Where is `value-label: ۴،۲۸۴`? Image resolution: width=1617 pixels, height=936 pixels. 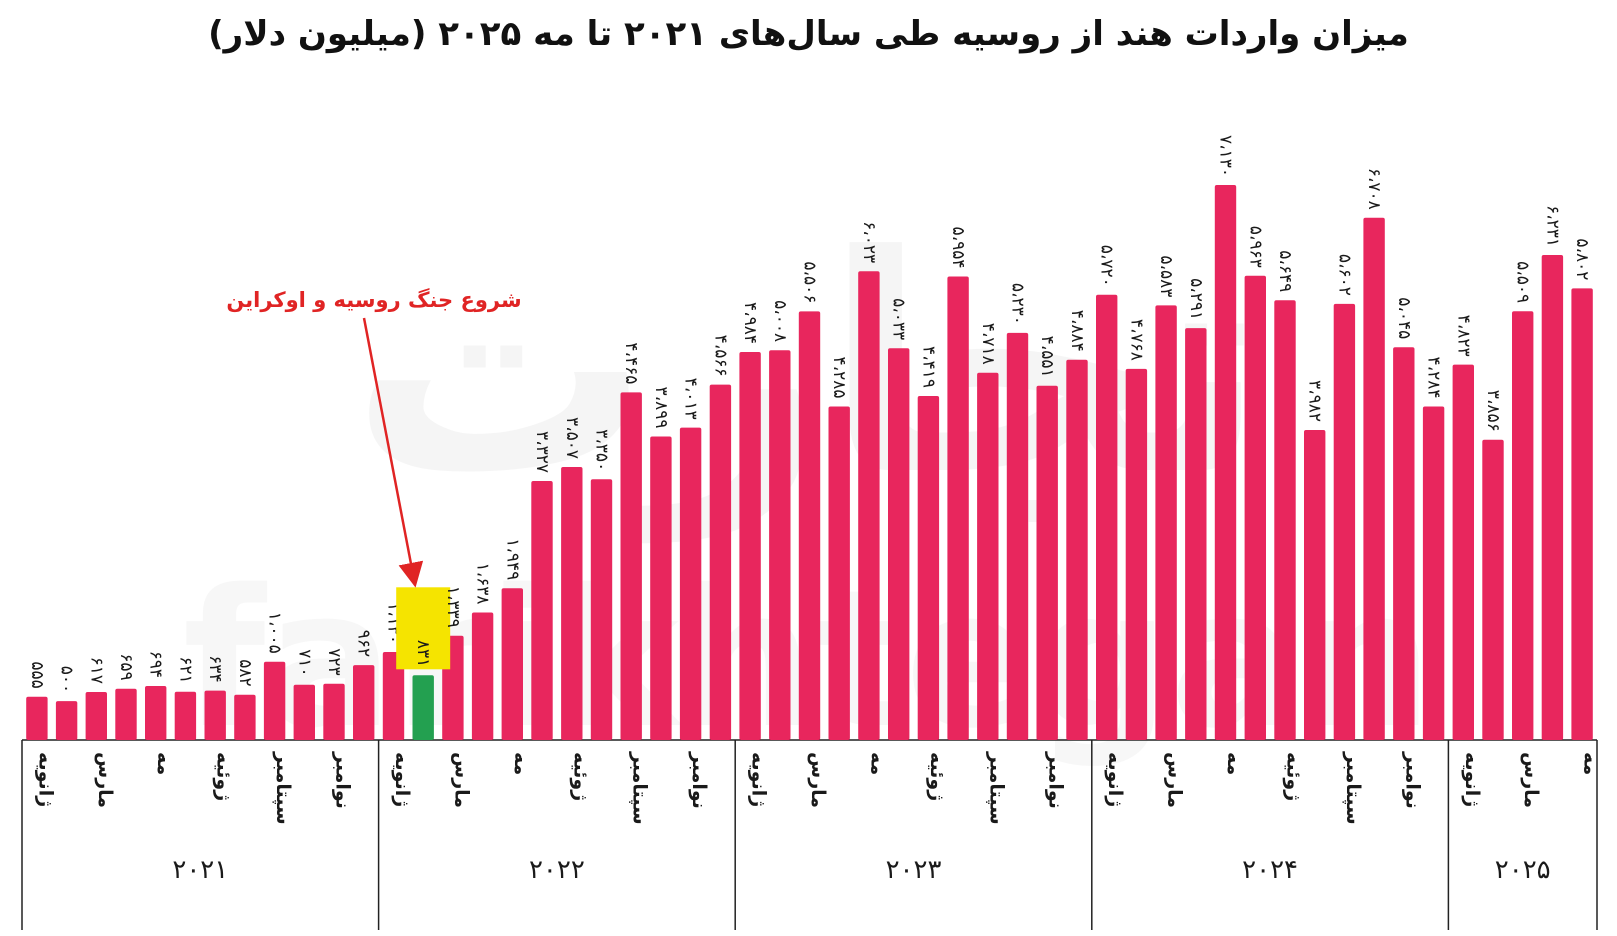 value-label: ۴،۲۸۴ is located at coordinates (1434, 377).